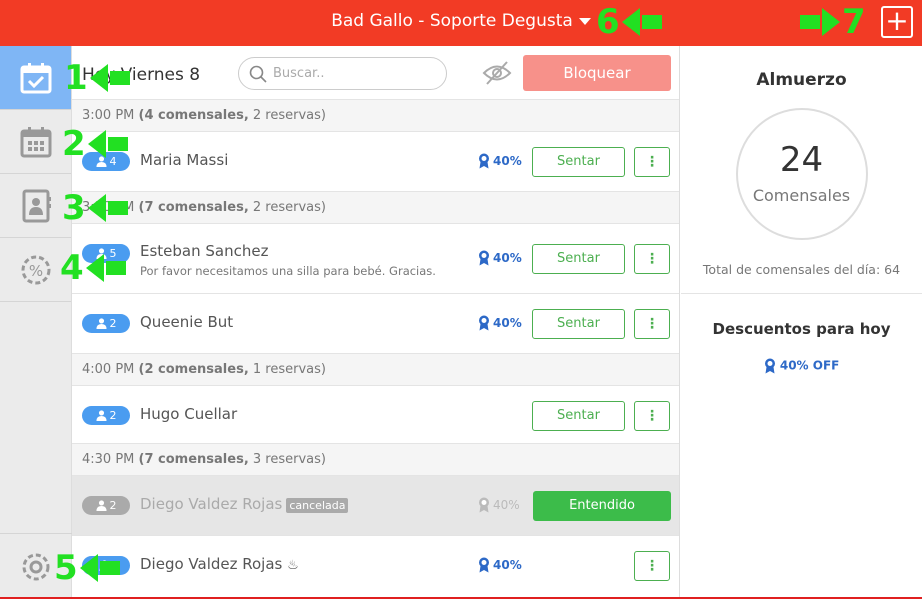 This screenshot has height=599, width=922. I want to click on contacts-book-icon, so click(36, 205).